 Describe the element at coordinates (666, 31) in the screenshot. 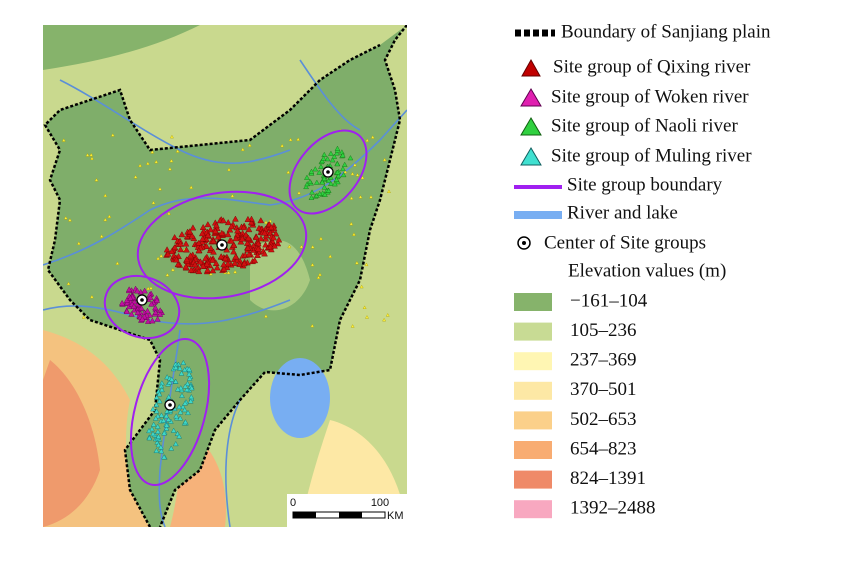

I see `legend-label: Boundary of Sanjiang plain` at that location.